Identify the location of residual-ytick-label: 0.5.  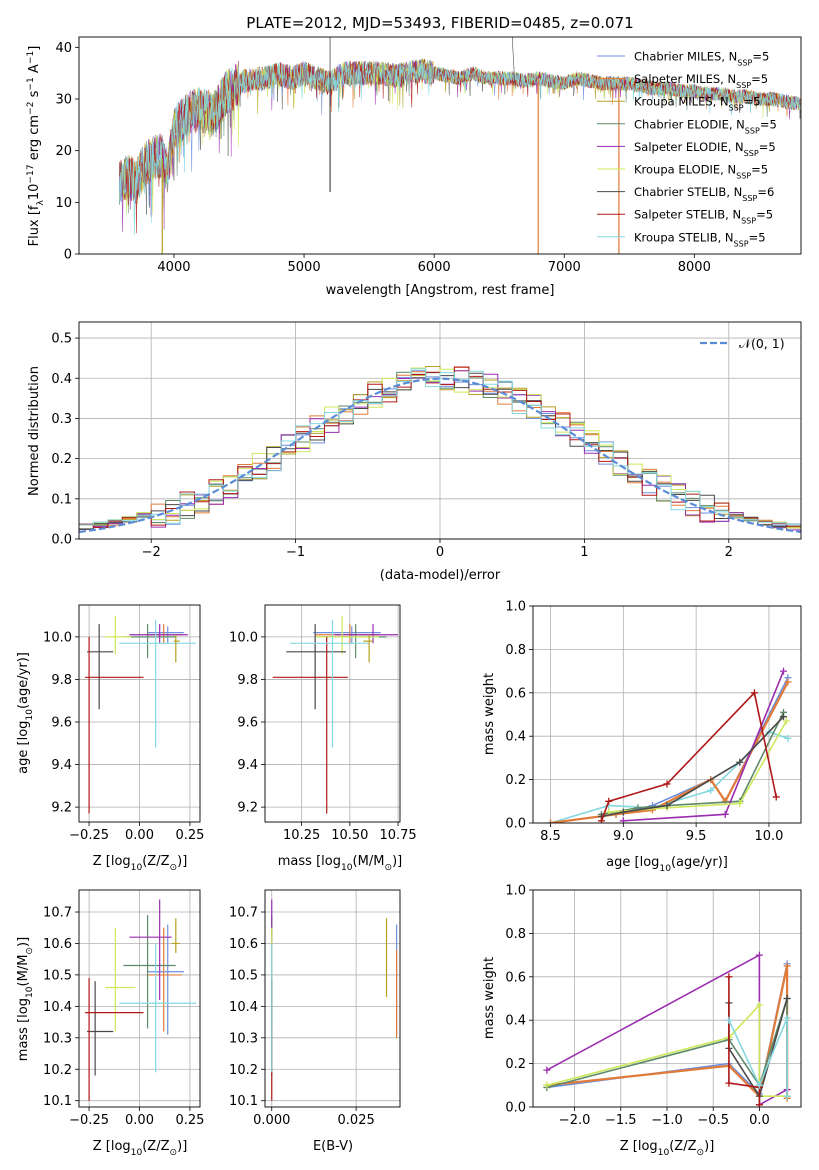
(61, 339).